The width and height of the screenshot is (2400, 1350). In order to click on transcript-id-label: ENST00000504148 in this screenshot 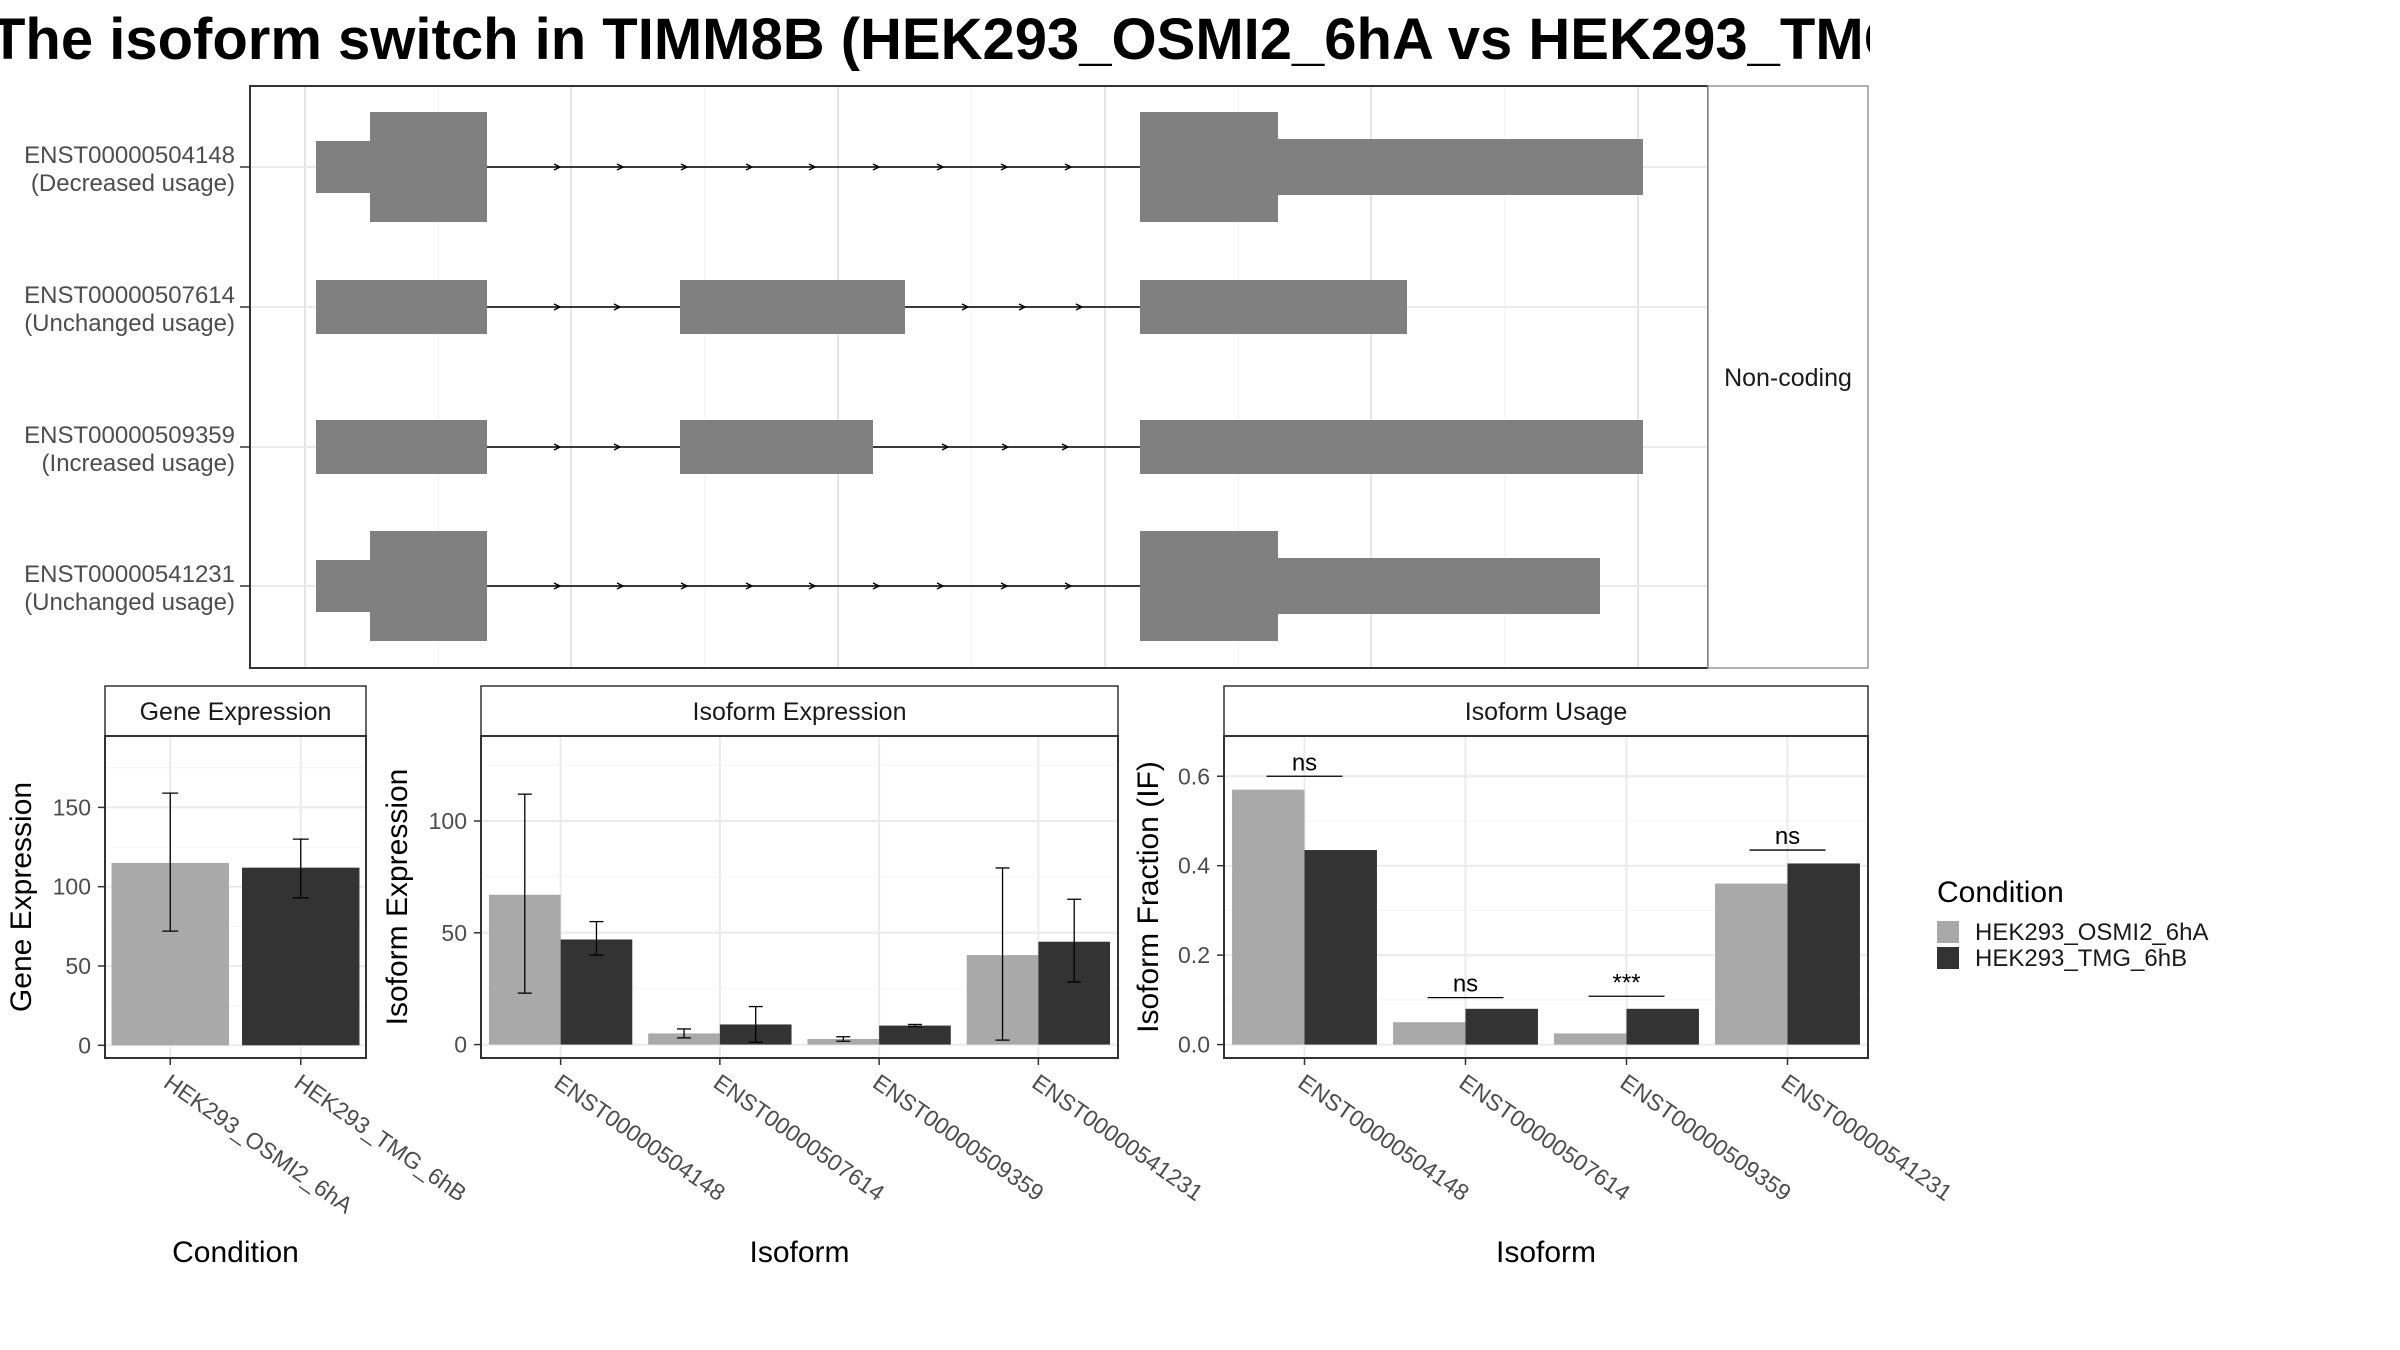, I will do `click(129, 155)`.